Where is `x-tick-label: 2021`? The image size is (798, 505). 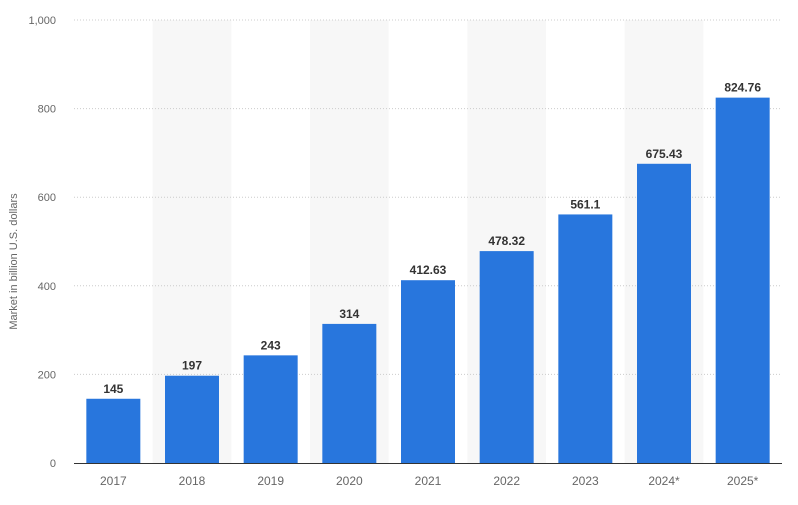
x-tick-label: 2021 is located at coordinates (428, 481).